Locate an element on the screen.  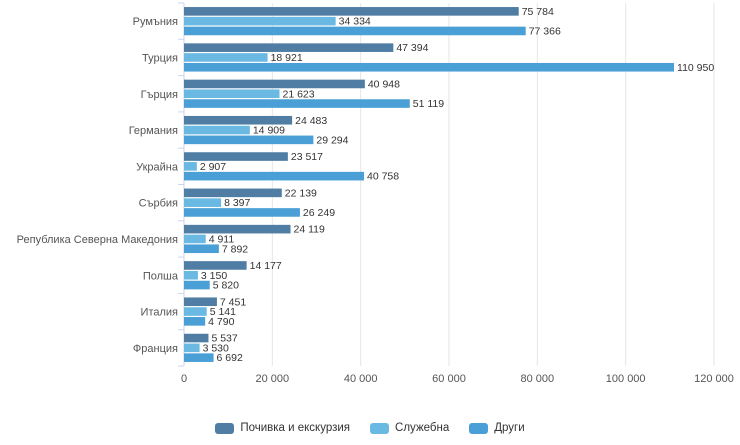
data-label: 5 141 is located at coordinates (223, 312).